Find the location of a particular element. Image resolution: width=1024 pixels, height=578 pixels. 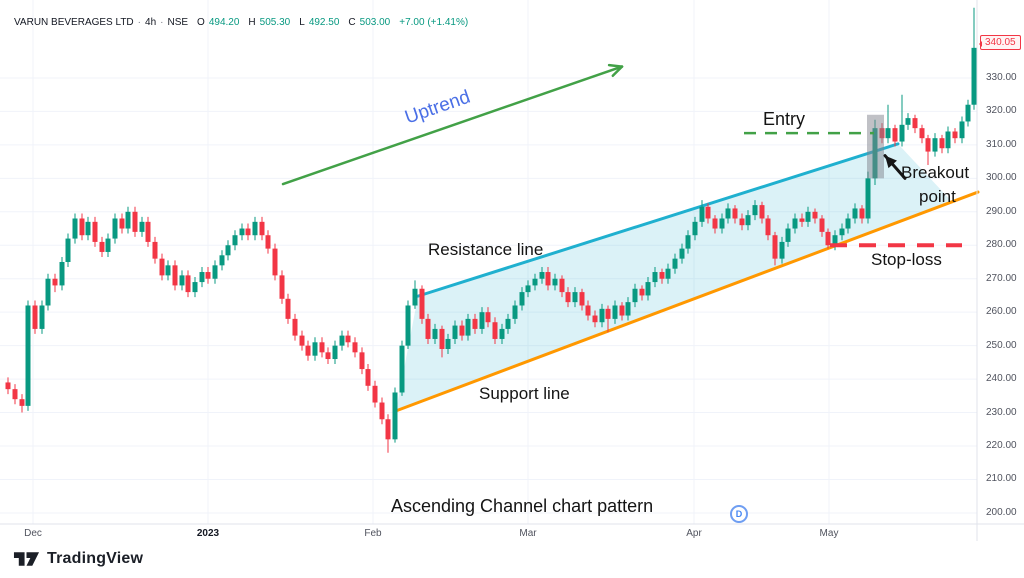

exchange-label: NSE is located at coordinates (178, 22).